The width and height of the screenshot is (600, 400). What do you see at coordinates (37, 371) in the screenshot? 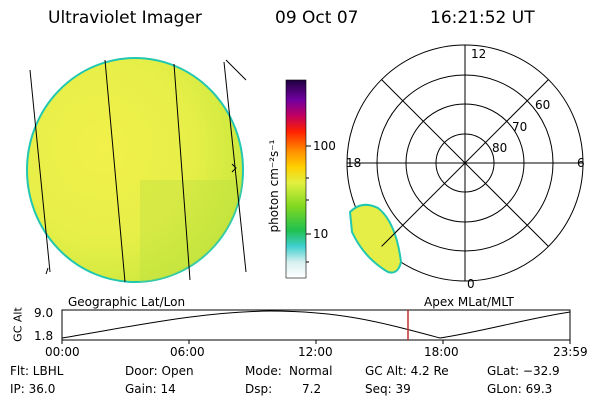
I see `filter-status: Flt: LBHL` at bounding box center [37, 371].